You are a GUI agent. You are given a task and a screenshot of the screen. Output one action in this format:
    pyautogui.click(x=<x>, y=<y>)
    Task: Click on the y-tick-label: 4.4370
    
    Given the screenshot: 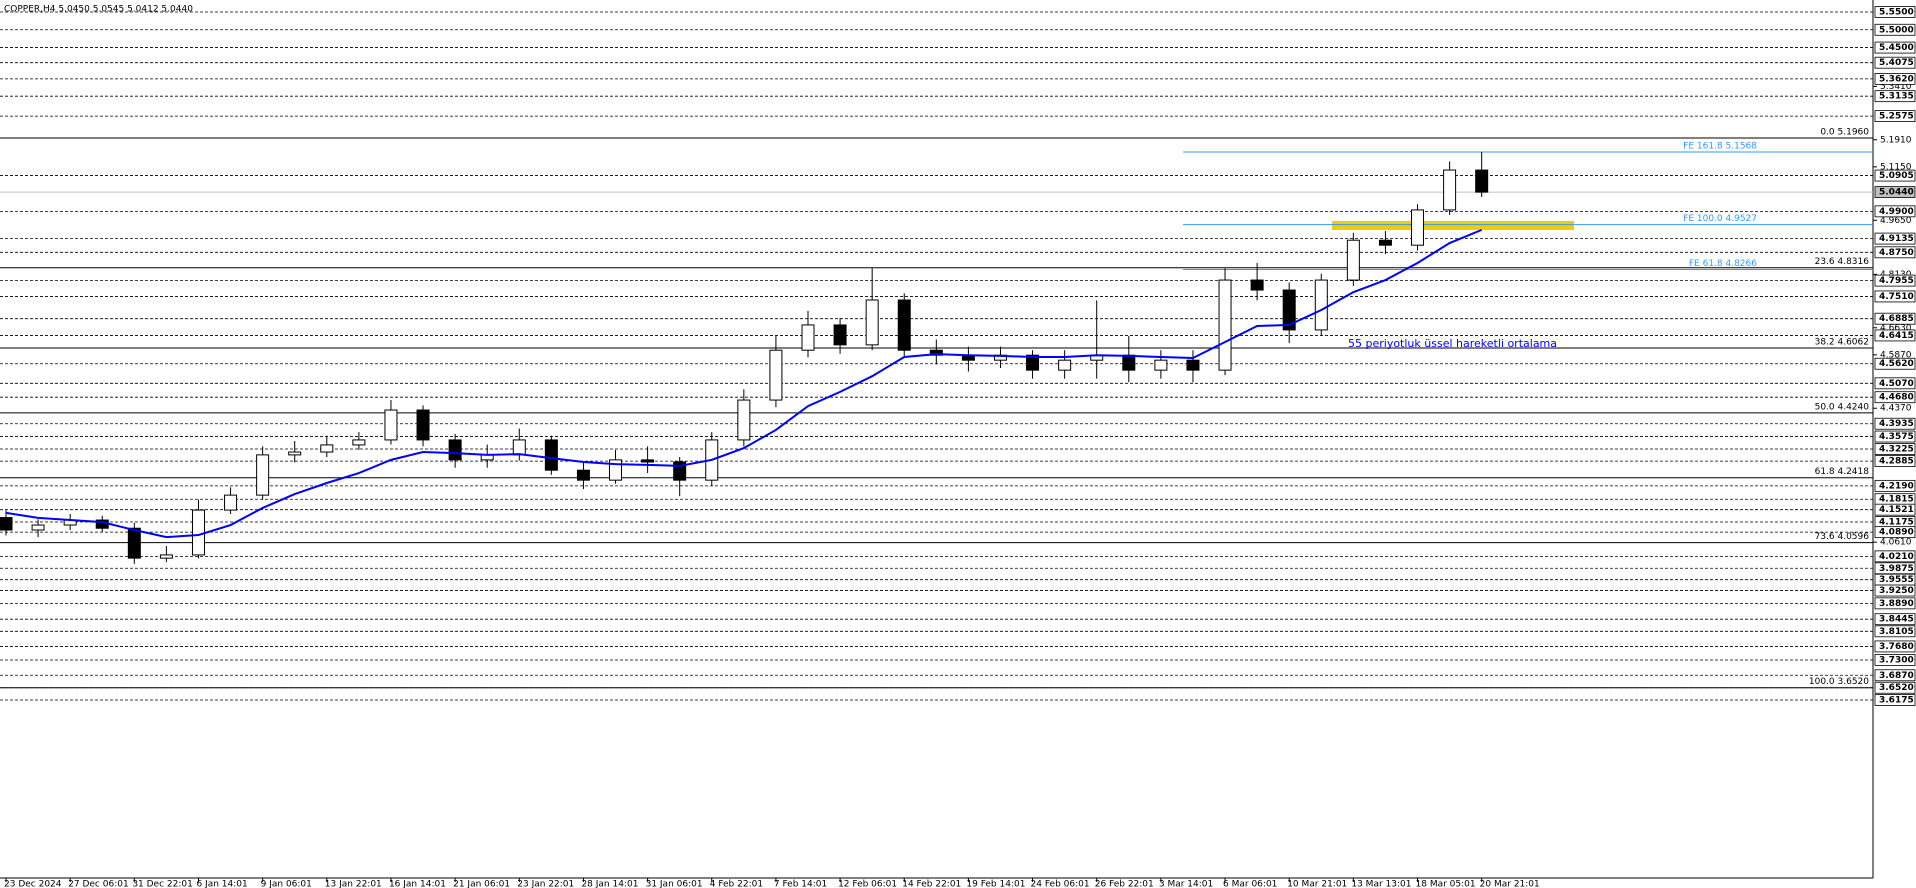 What is the action you would take?
    pyautogui.click(x=1896, y=409)
    